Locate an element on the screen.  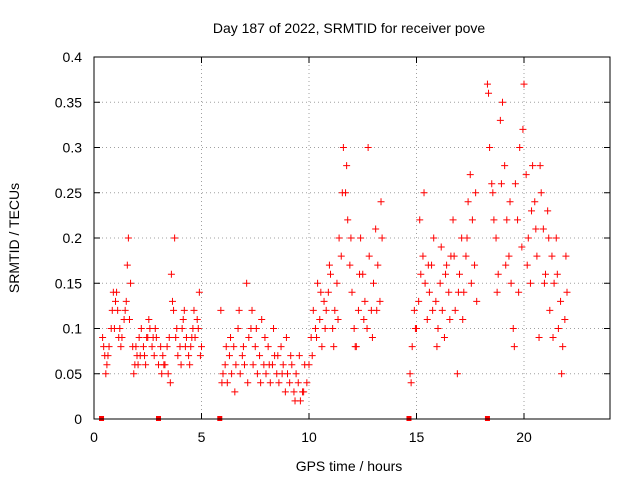
y-tick-labels: 0 0.05 0.1 0.15 0.2 0.25 0.3 0.35 0.4 is located at coordinates (68, 238).